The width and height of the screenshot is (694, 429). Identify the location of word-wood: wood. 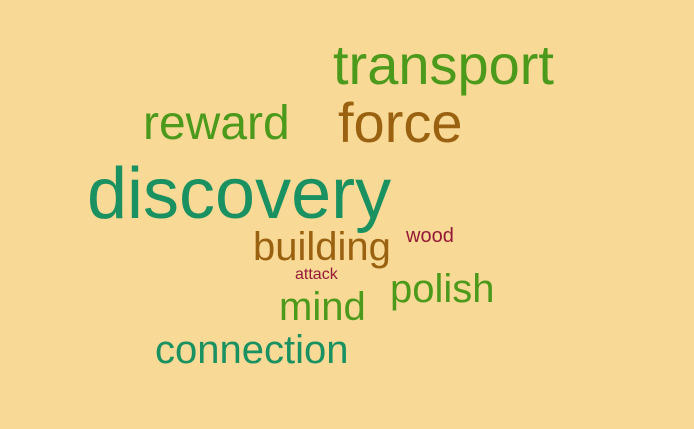
(430, 236).